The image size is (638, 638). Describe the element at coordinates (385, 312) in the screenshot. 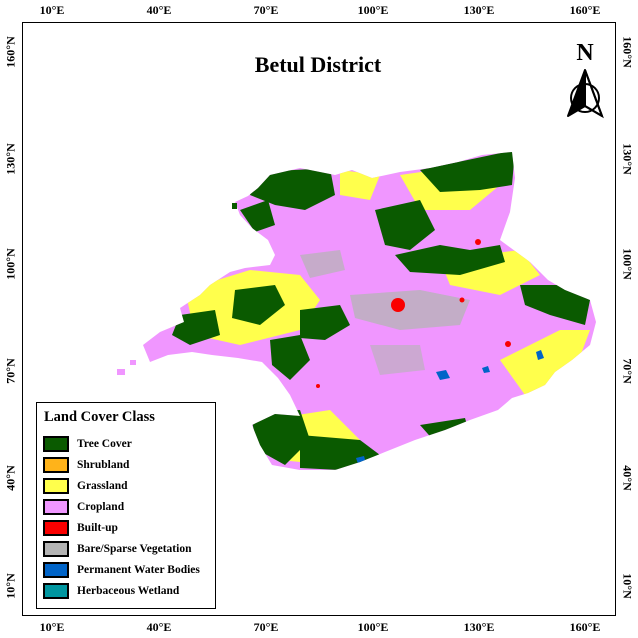

I see `bare-sparse-patches` at that location.